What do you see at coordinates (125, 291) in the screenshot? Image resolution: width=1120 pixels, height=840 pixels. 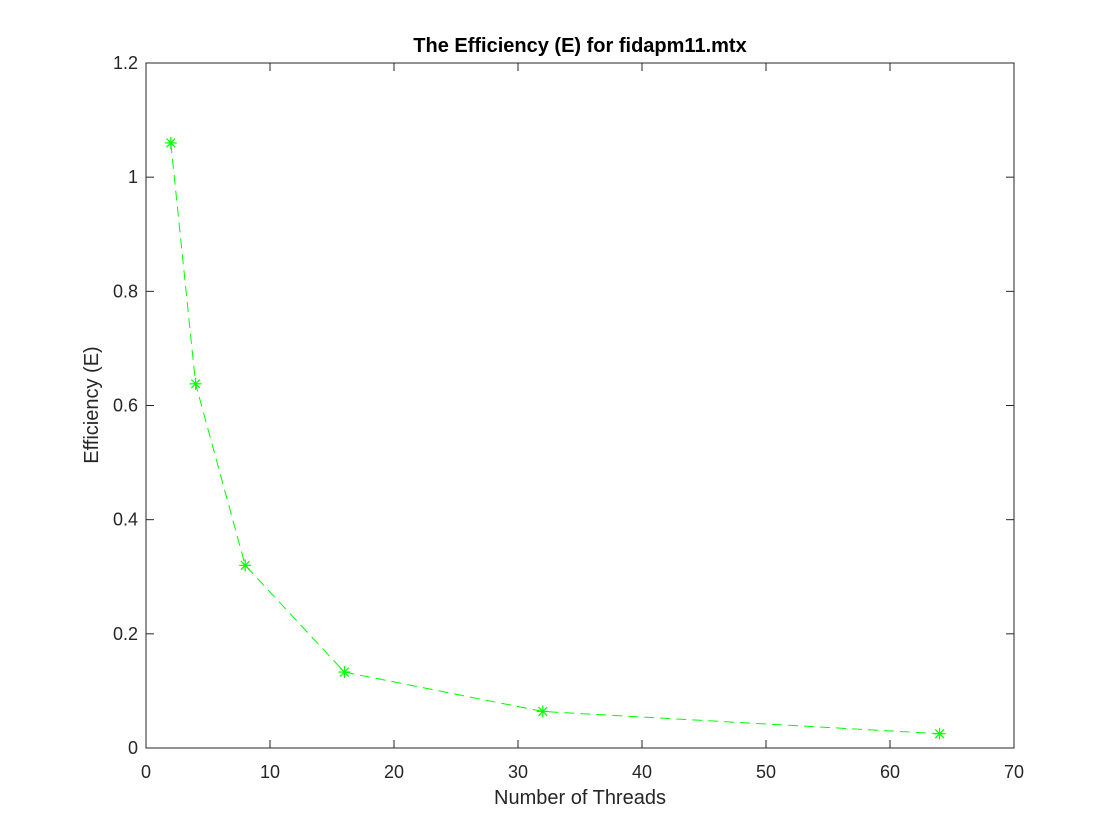 I see `y-tick-label: 0.8` at bounding box center [125, 291].